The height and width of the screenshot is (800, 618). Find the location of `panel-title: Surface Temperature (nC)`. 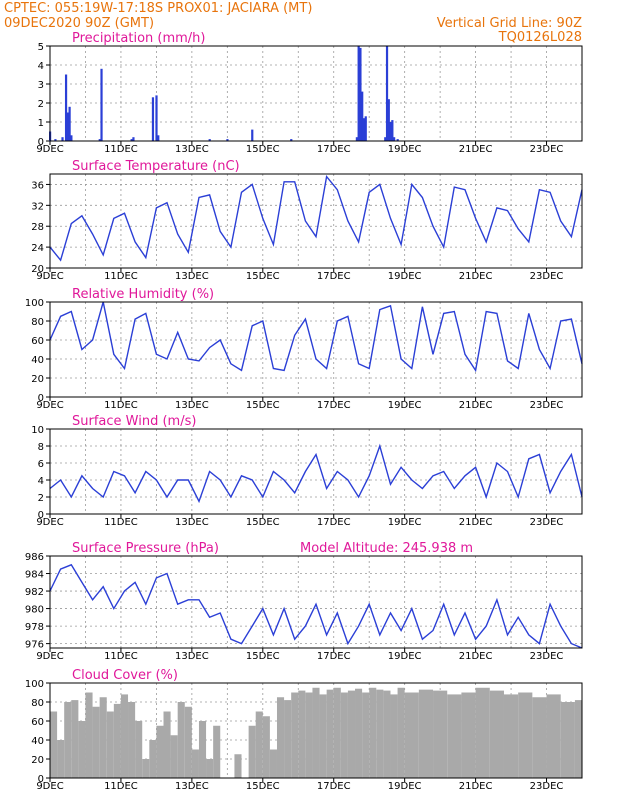

panel-title: Surface Temperature (nC) is located at coordinates (156, 166).